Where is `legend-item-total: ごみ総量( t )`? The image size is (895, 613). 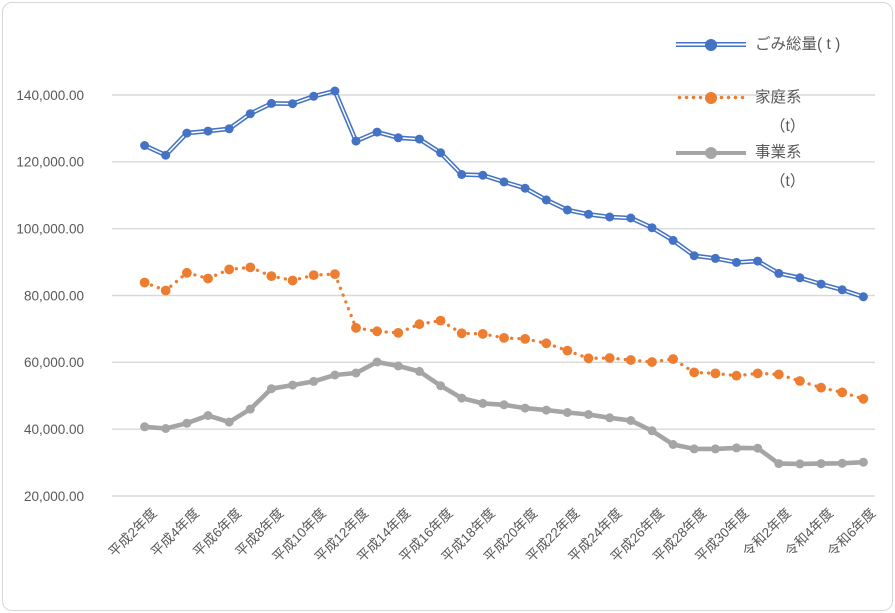 legend-item-total: ごみ総量( t ) is located at coordinates (758, 44).